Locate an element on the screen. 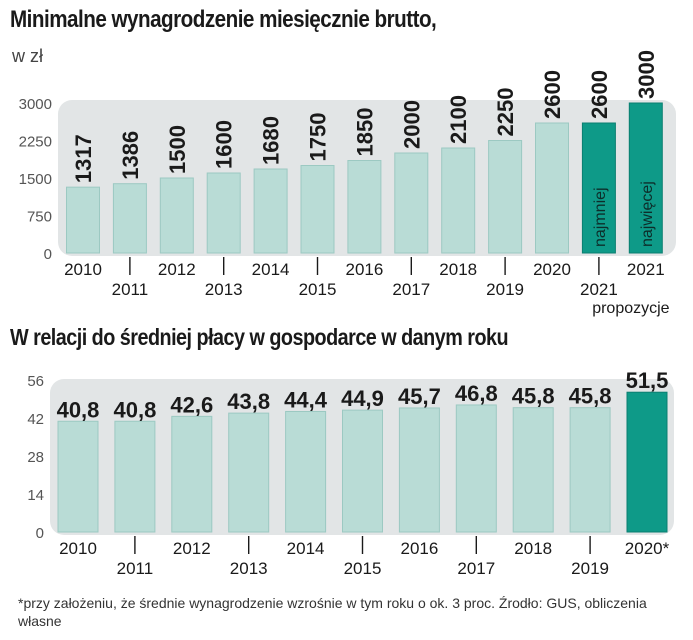  chart2-value-label: 45,7 is located at coordinates (419, 396).